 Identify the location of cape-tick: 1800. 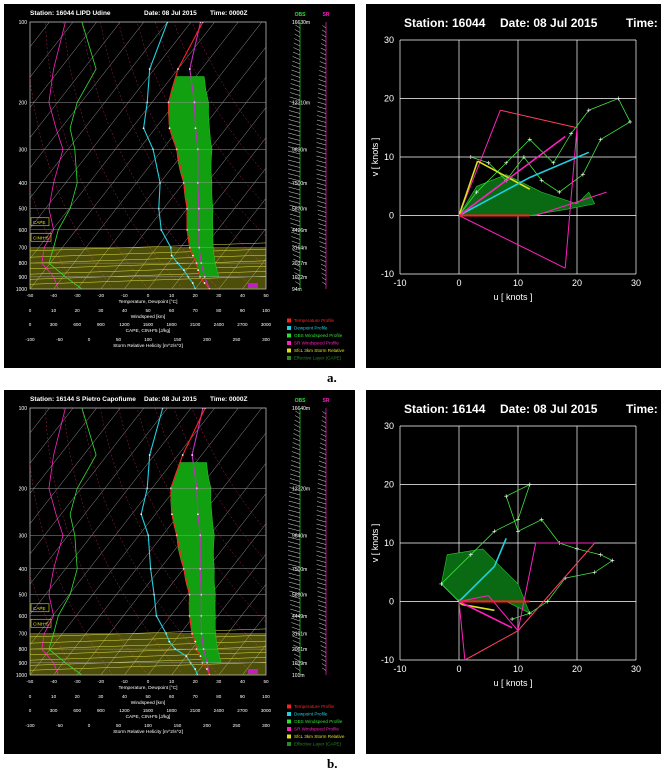
(171, 710).